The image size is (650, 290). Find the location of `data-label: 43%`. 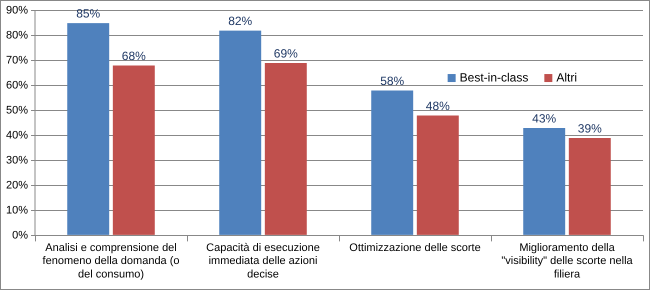

data-label: 43% is located at coordinates (544, 118).